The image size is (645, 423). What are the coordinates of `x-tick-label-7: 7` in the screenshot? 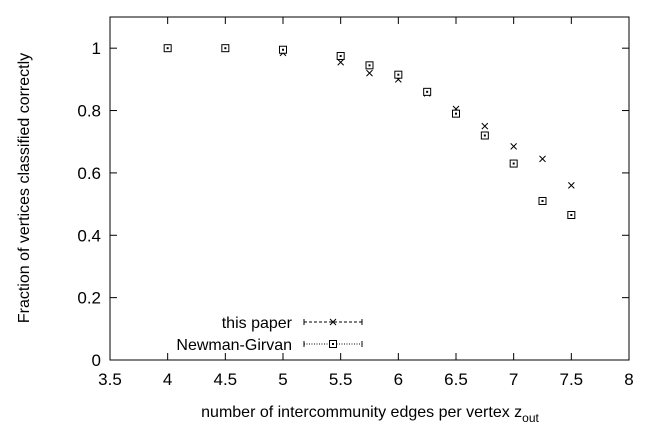 It's located at (513, 379).